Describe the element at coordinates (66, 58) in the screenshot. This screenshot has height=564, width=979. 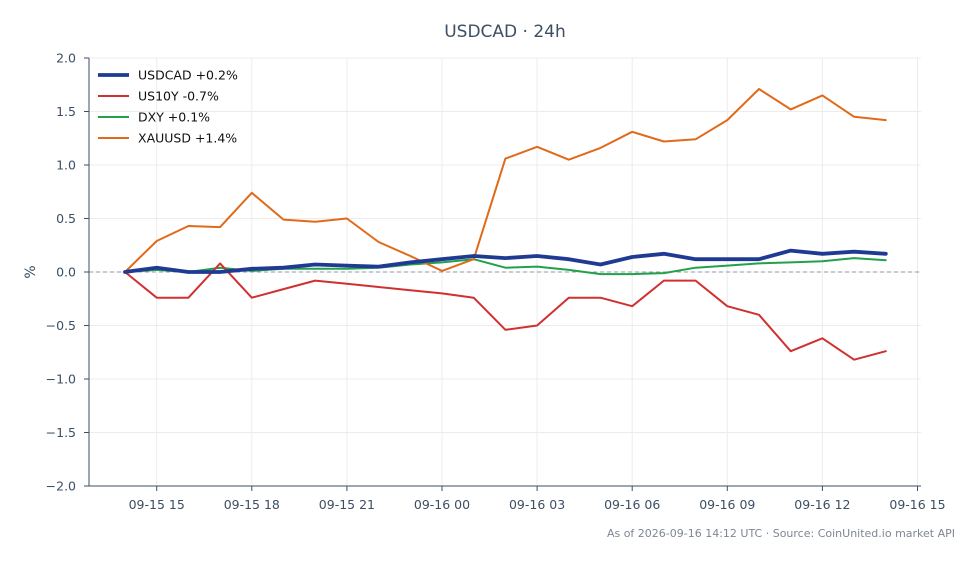
I see `y-tick-label: 2.0` at that location.